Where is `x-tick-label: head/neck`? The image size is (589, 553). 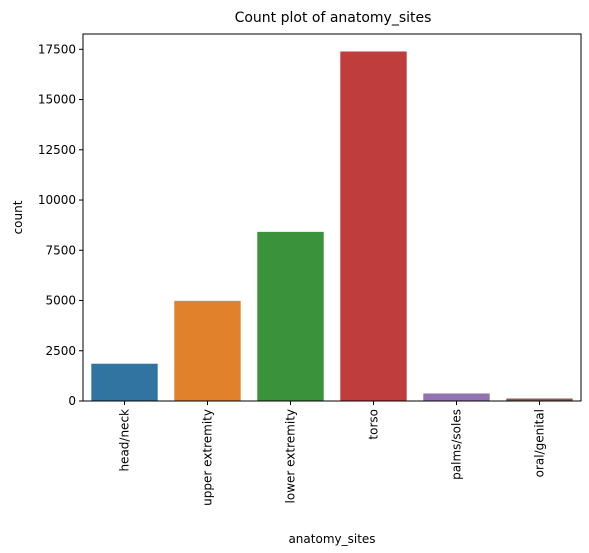
x-tick-label: head/neck is located at coordinates (125, 440).